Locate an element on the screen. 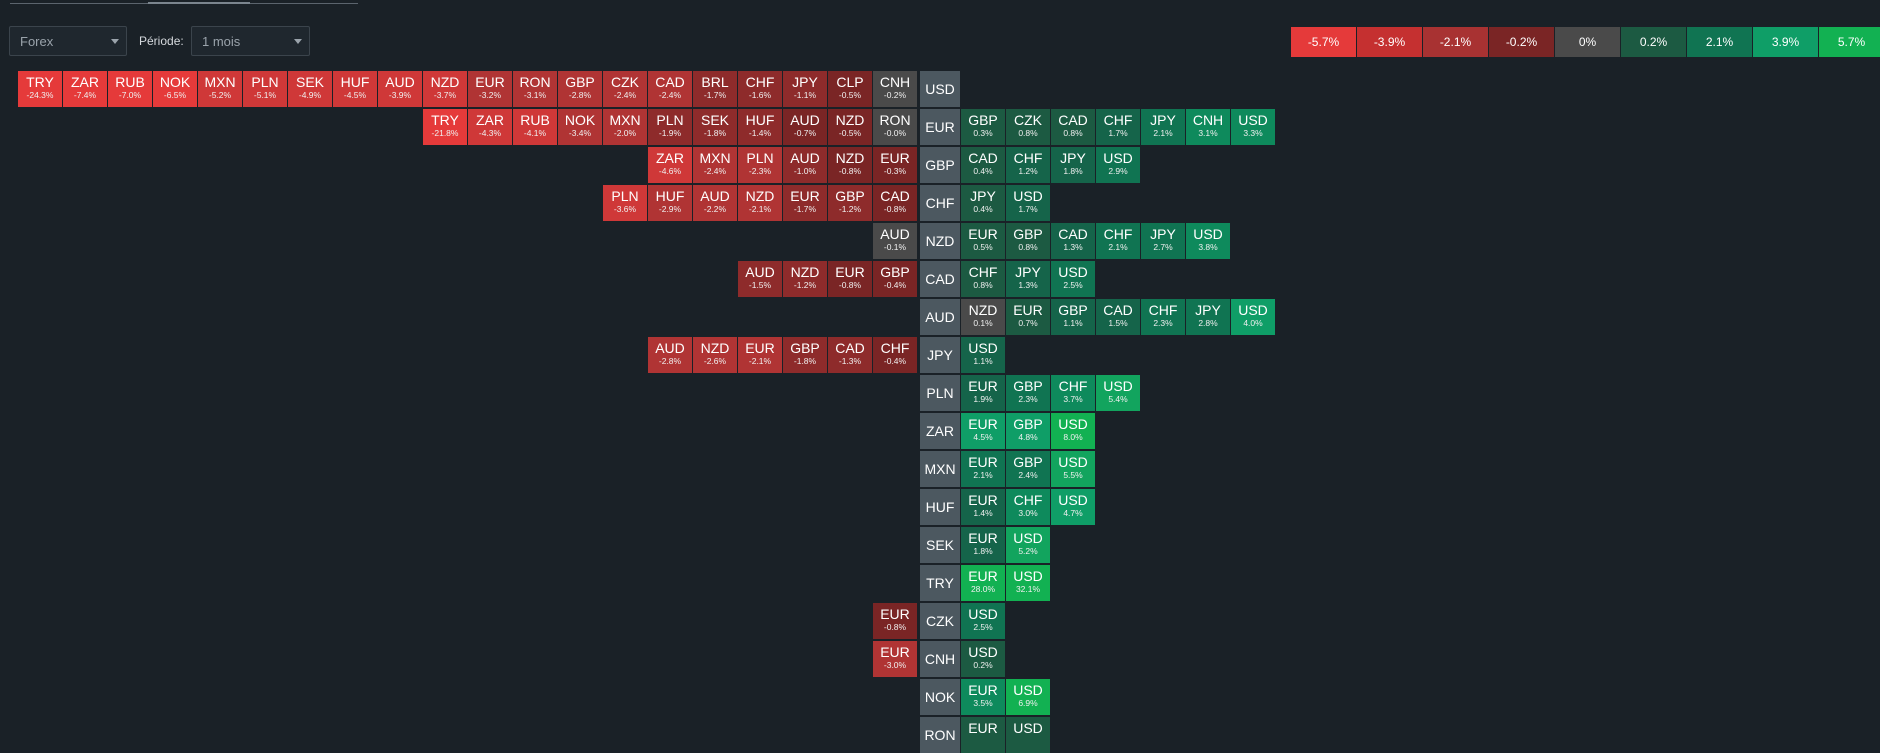  pair-cell: HUF -4.5% is located at coordinates (355, 89).